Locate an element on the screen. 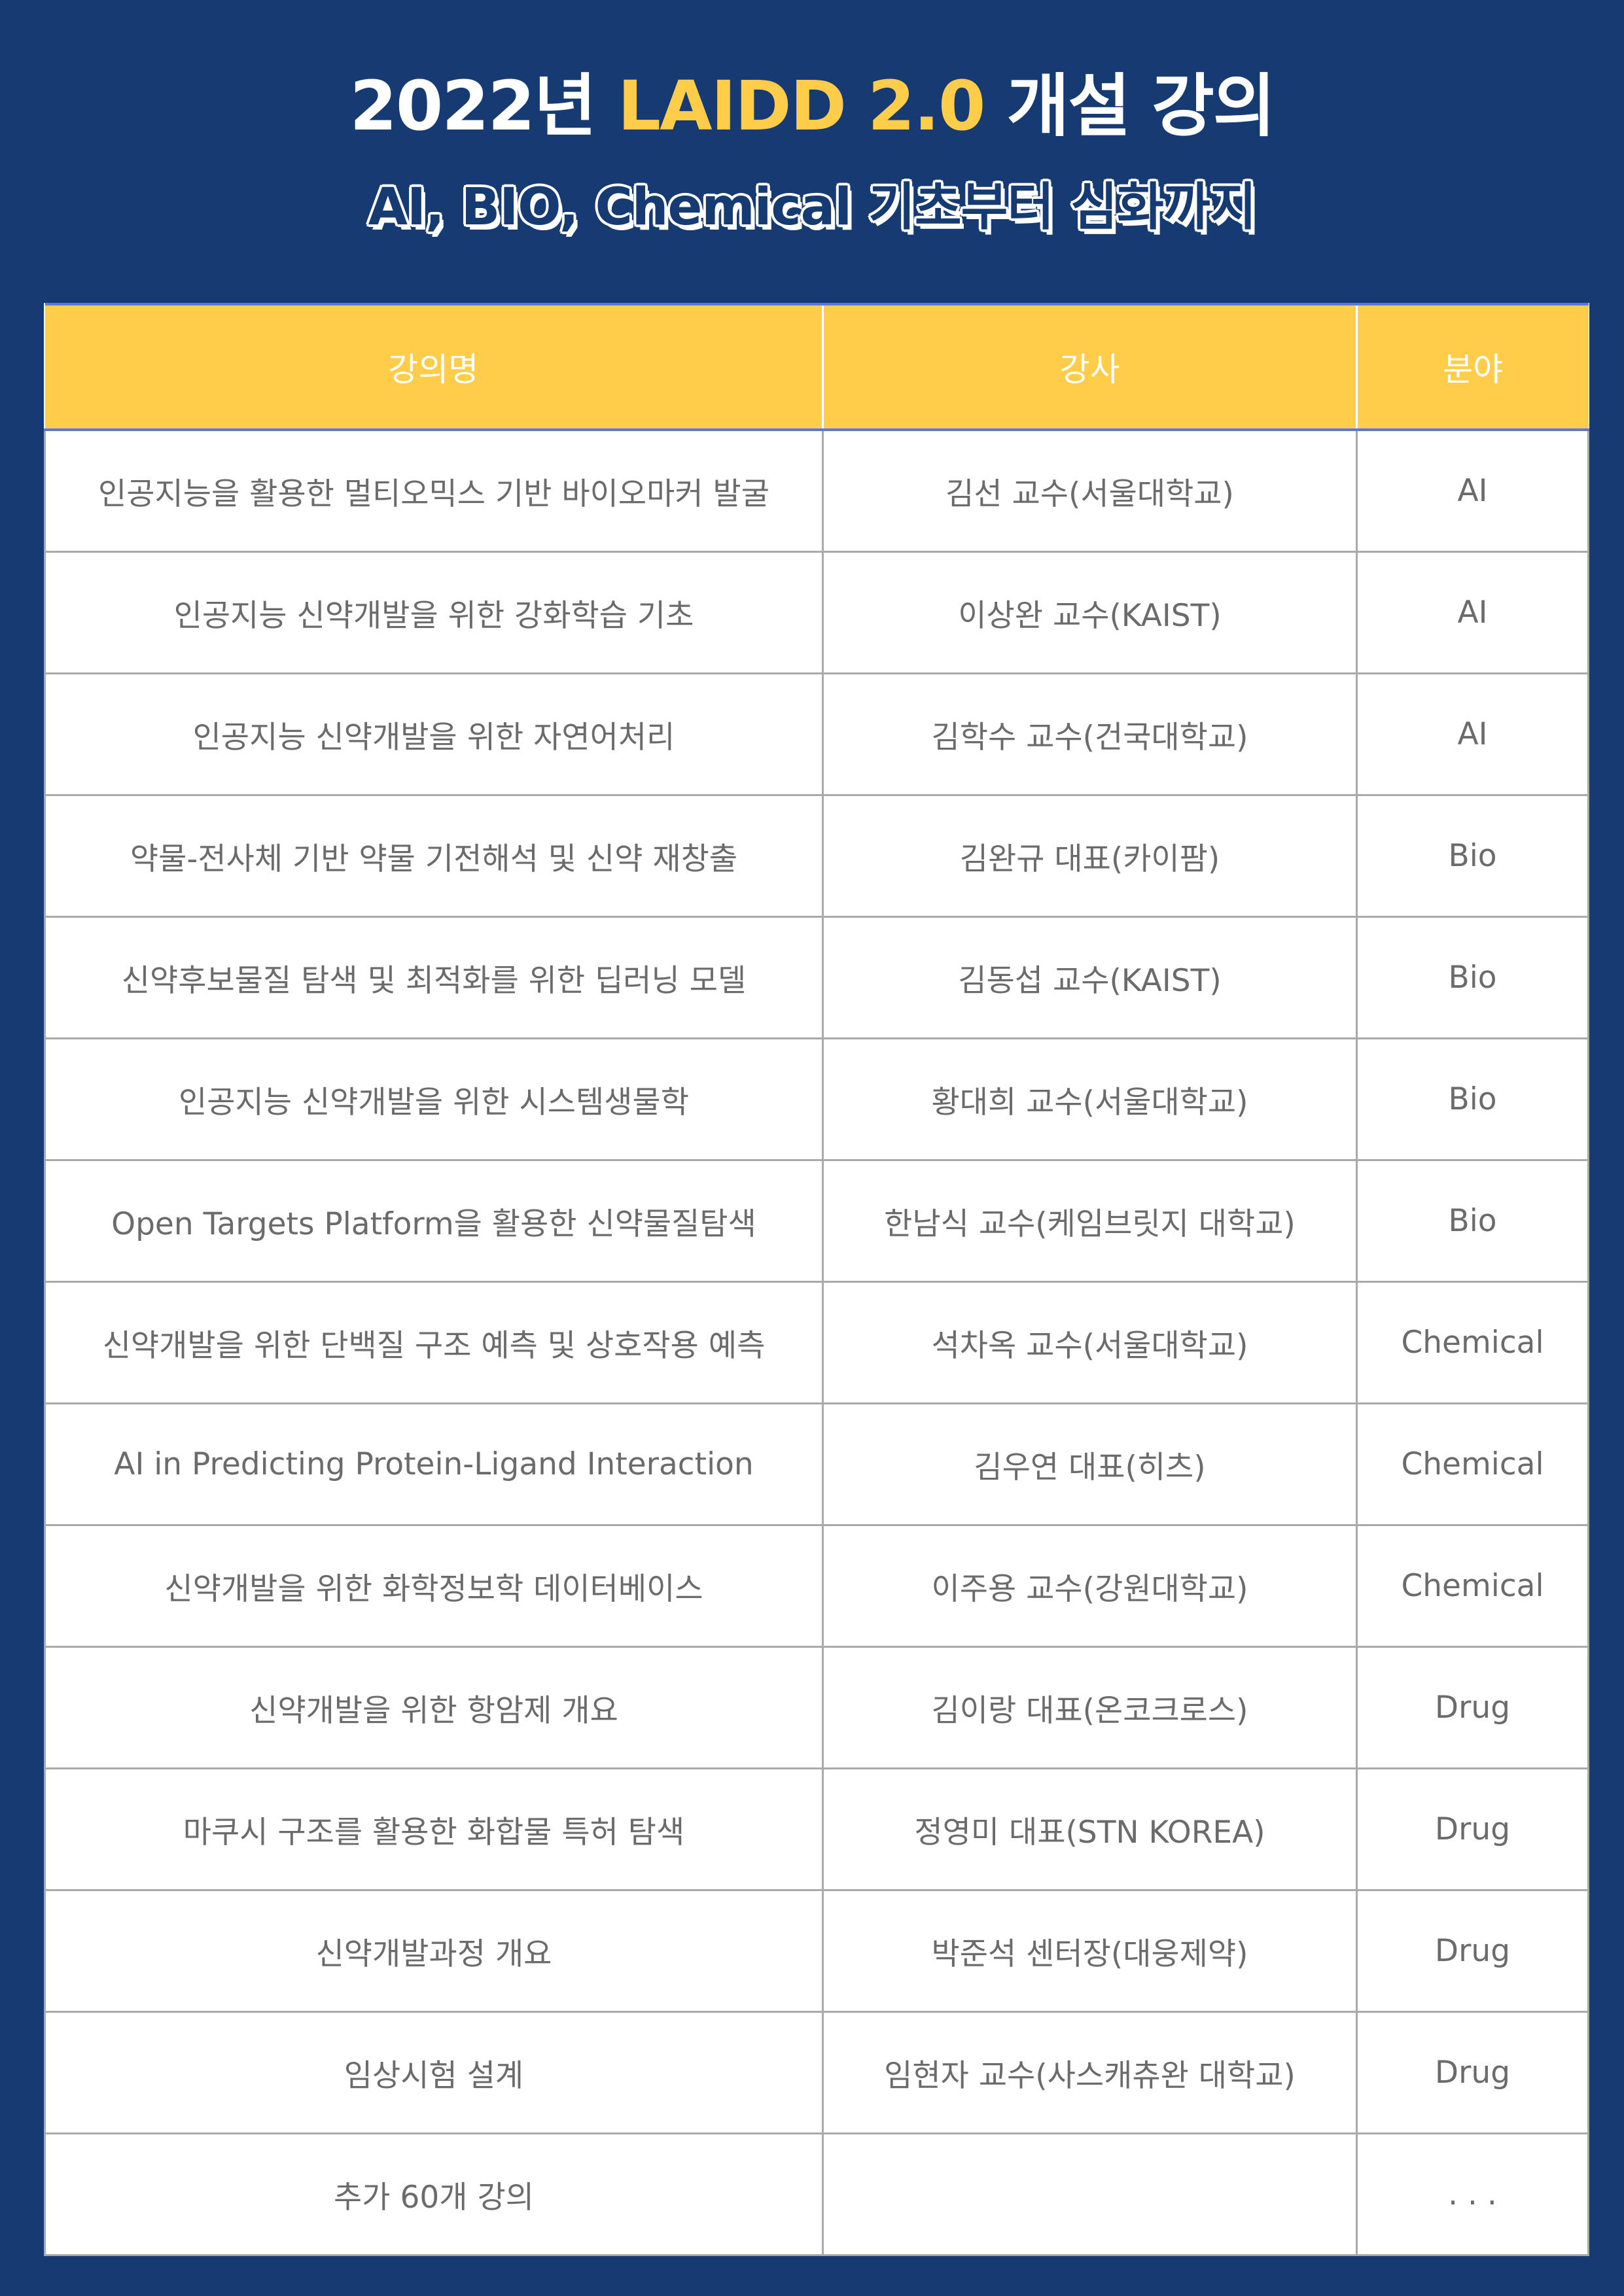 This screenshot has width=1624, height=2296. title-highlight: LAIDD 2.0 is located at coordinates (801, 106).